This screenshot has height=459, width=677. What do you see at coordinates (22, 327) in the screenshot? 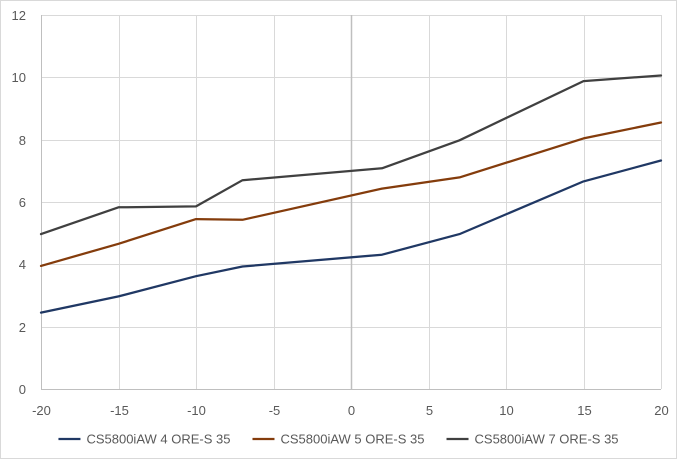
I see `y-tick-label: 2` at bounding box center [22, 327].